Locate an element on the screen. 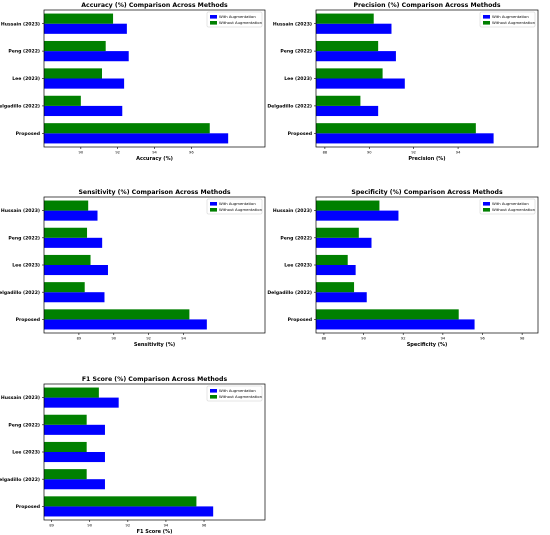 The height and width of the screenshot is (535, 550). x-axis-label: Precision (%) is located at coordinates (426, 159).